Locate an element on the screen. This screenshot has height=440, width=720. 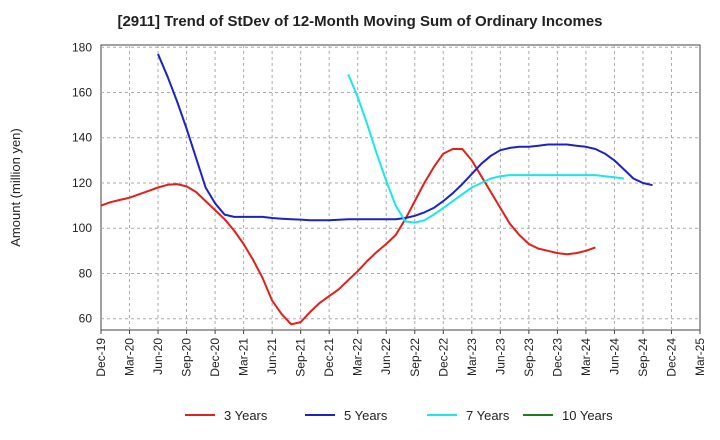
x-tick-label: Dec-19 is located at coordinates (101, 357).